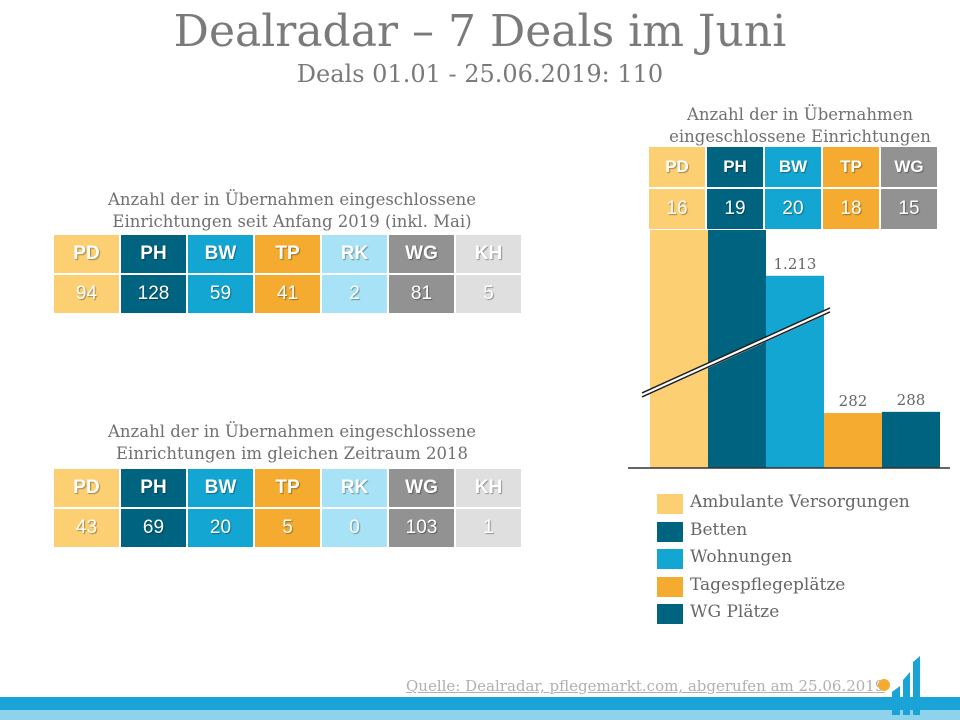  I want to click on value-ph: 69, so click(153, 528).